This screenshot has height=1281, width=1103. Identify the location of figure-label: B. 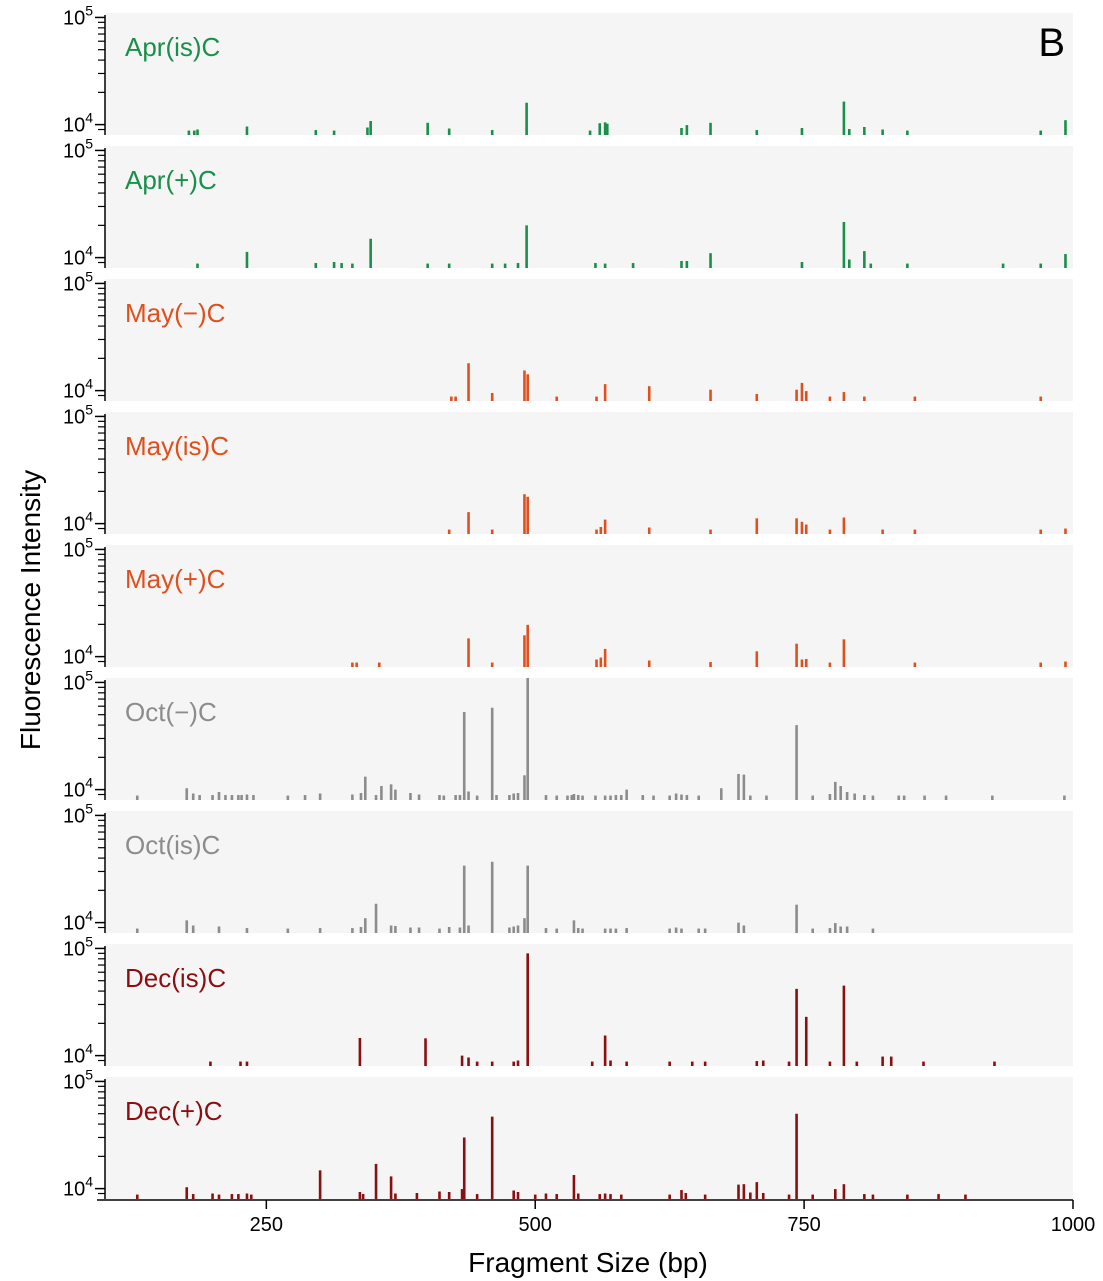
(1051, 43).